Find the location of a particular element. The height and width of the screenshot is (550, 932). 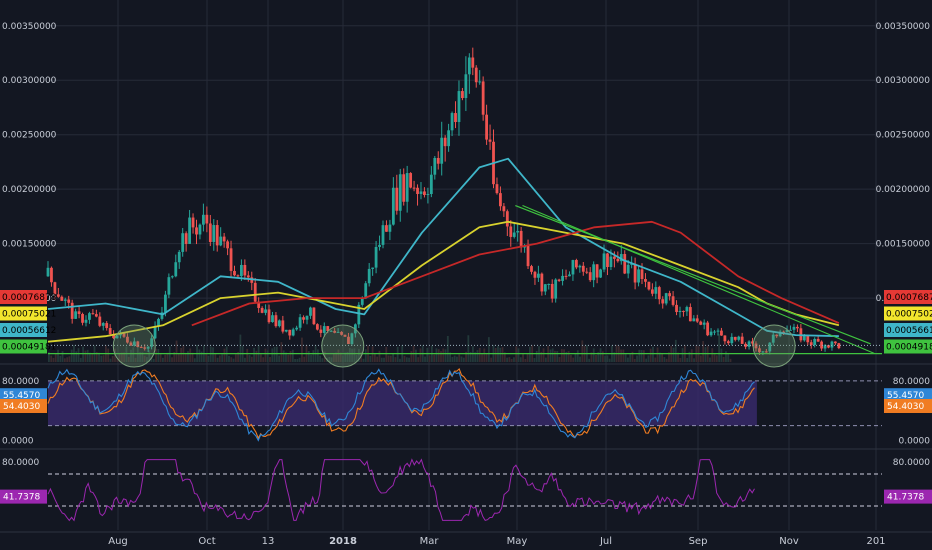

price-badge-right is located at coordinates (908, 330).